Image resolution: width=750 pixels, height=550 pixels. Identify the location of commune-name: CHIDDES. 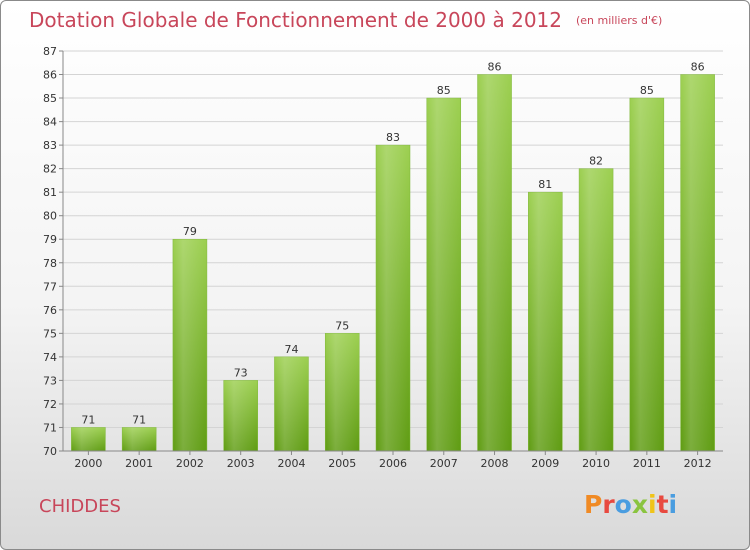
(80, 506).